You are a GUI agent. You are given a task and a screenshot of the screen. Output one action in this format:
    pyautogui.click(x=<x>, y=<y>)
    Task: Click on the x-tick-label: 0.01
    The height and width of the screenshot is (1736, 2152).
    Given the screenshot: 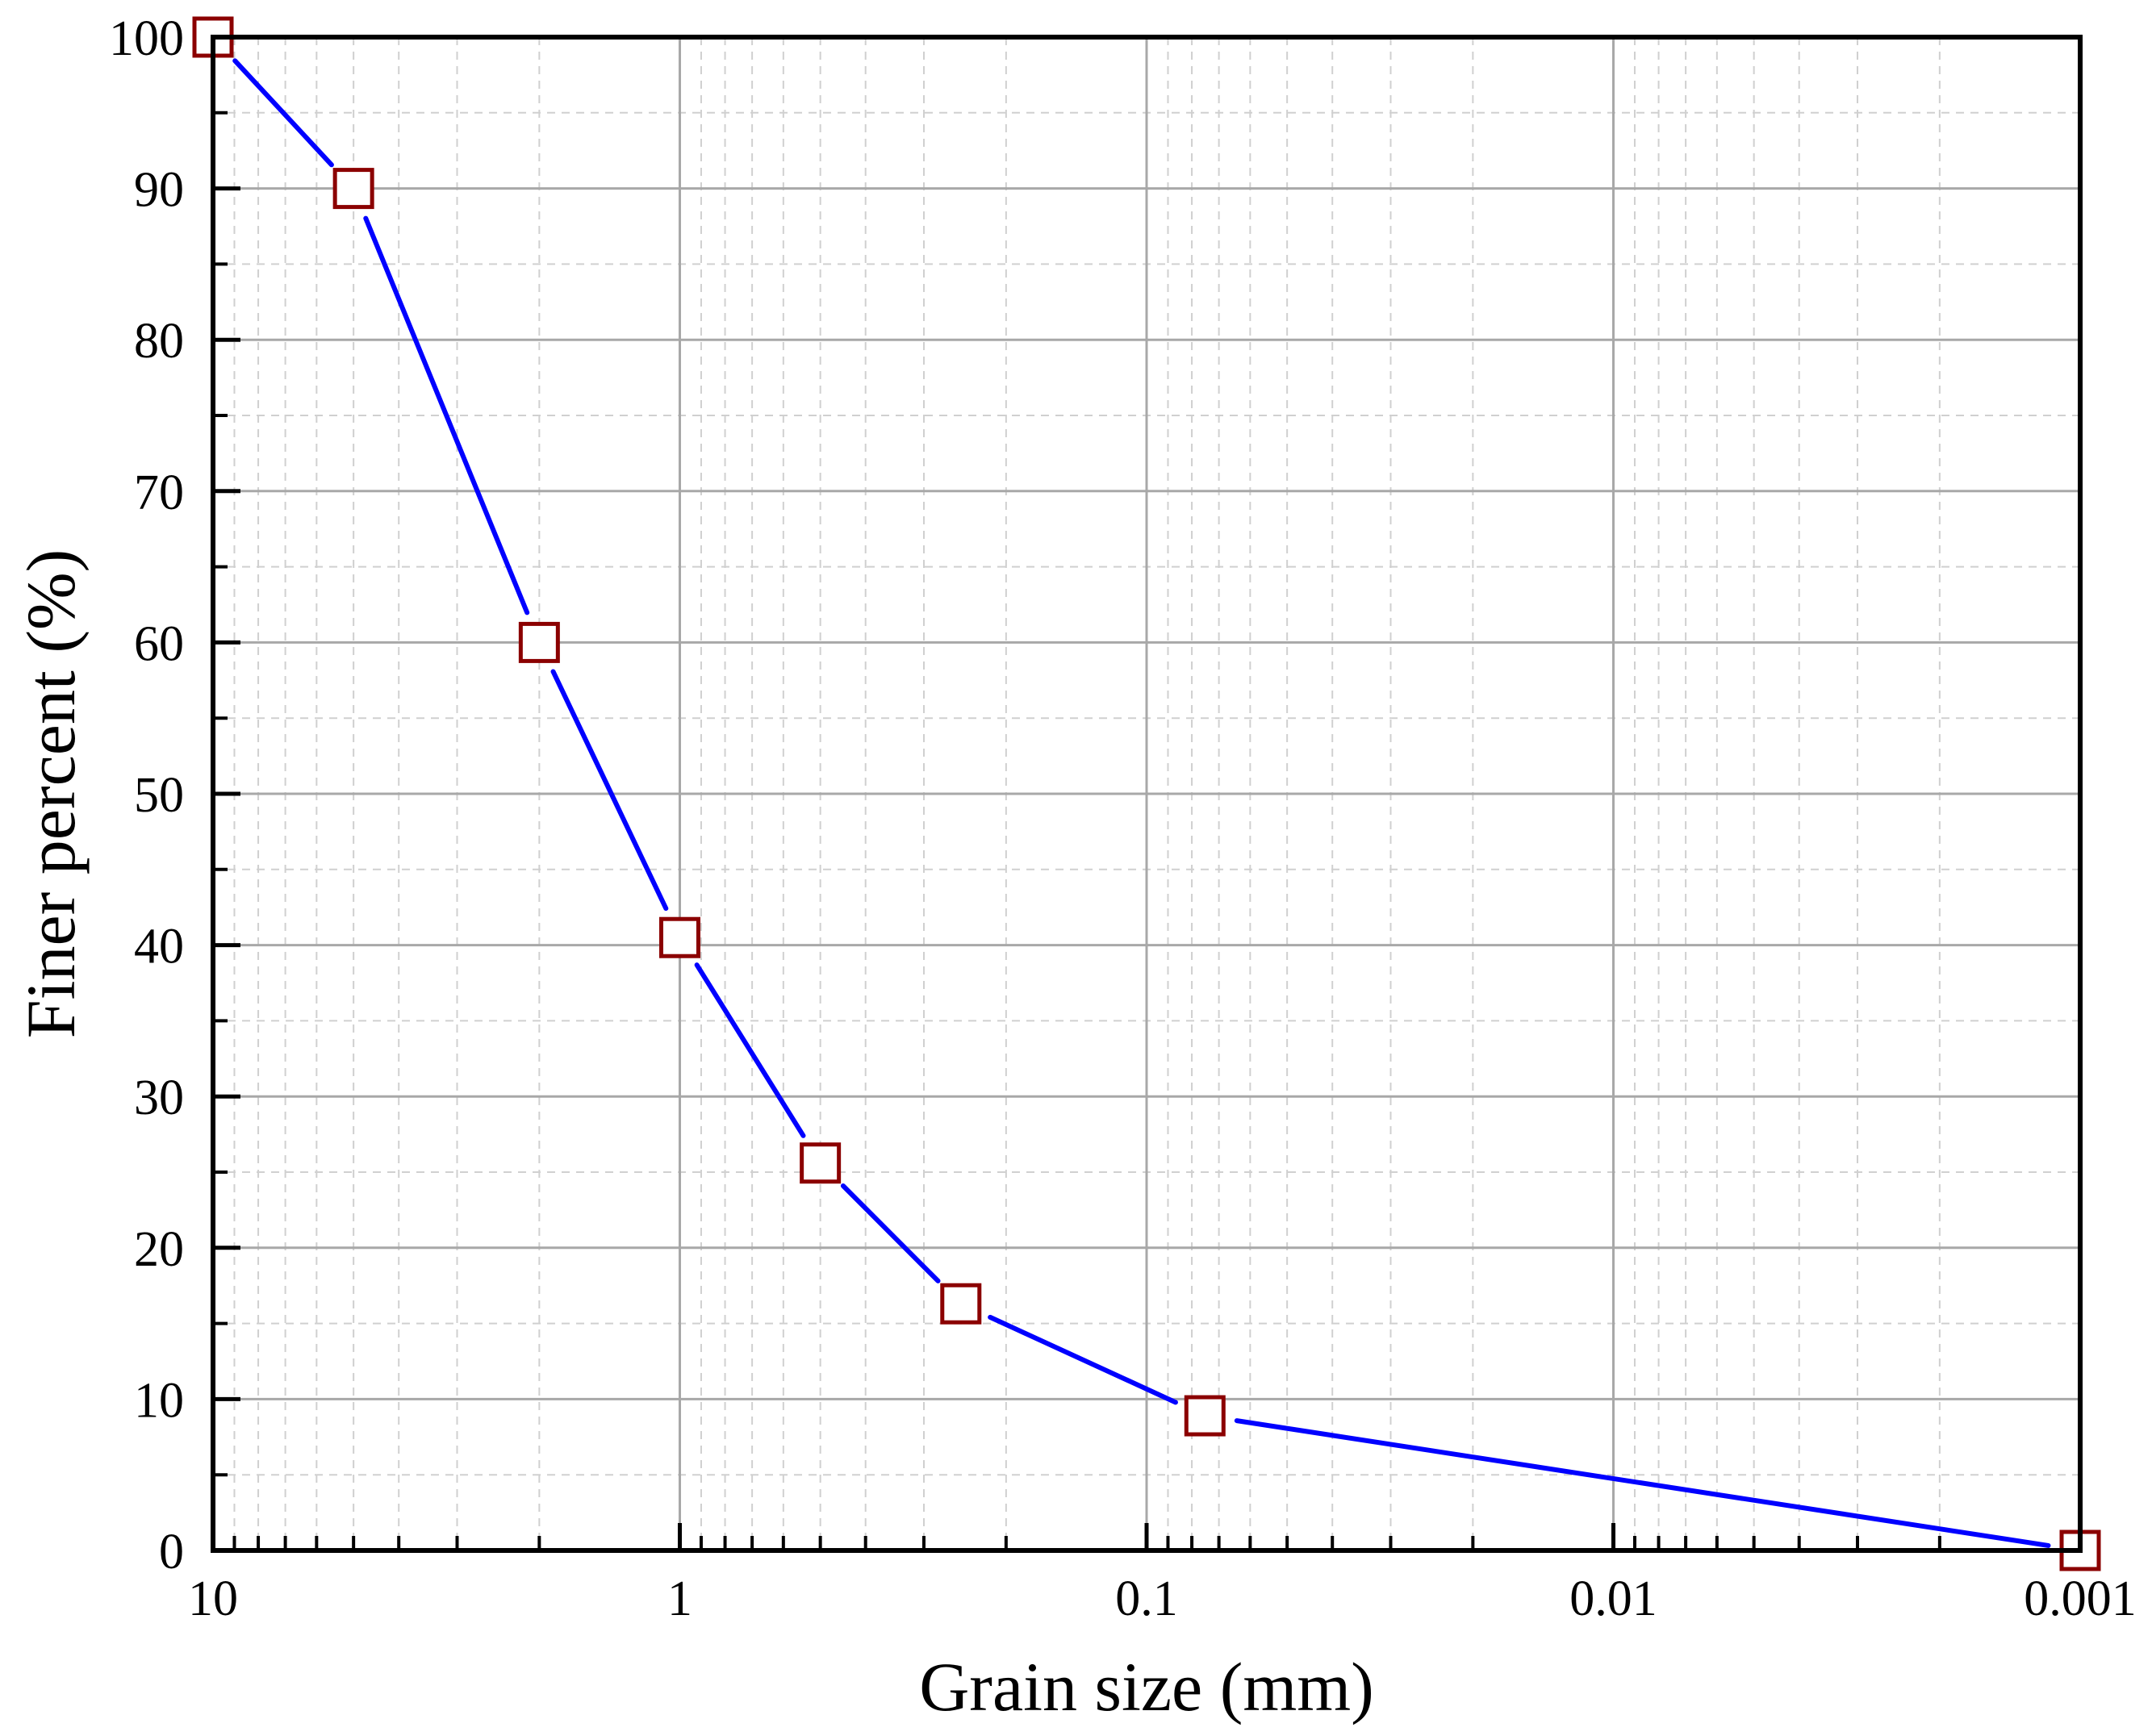 What is the action you would take?
    pyautogui.click(x=1613, y=1599)
    